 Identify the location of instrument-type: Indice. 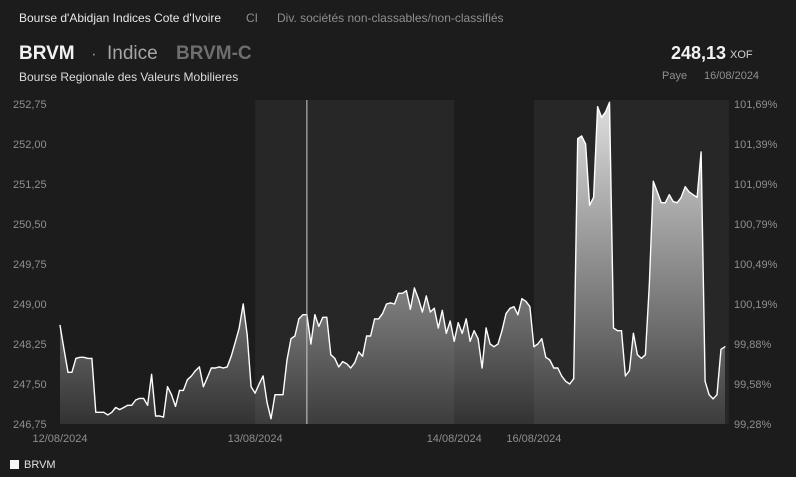
(132, 53).